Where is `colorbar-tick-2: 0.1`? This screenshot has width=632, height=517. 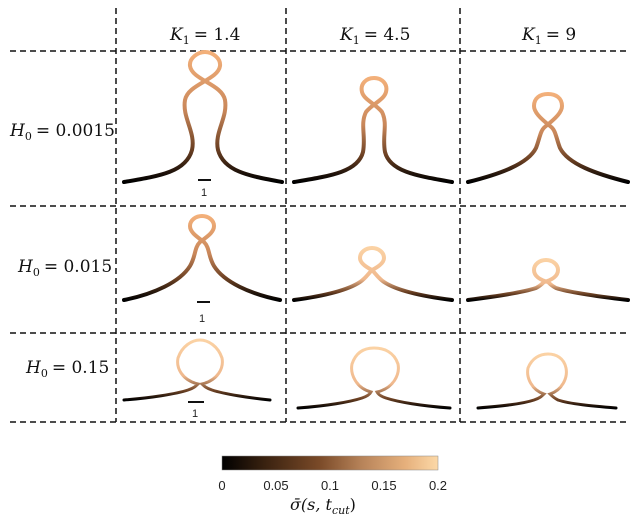
colorbar-tick-2: 0.1 is located at coordinates (330, 485).